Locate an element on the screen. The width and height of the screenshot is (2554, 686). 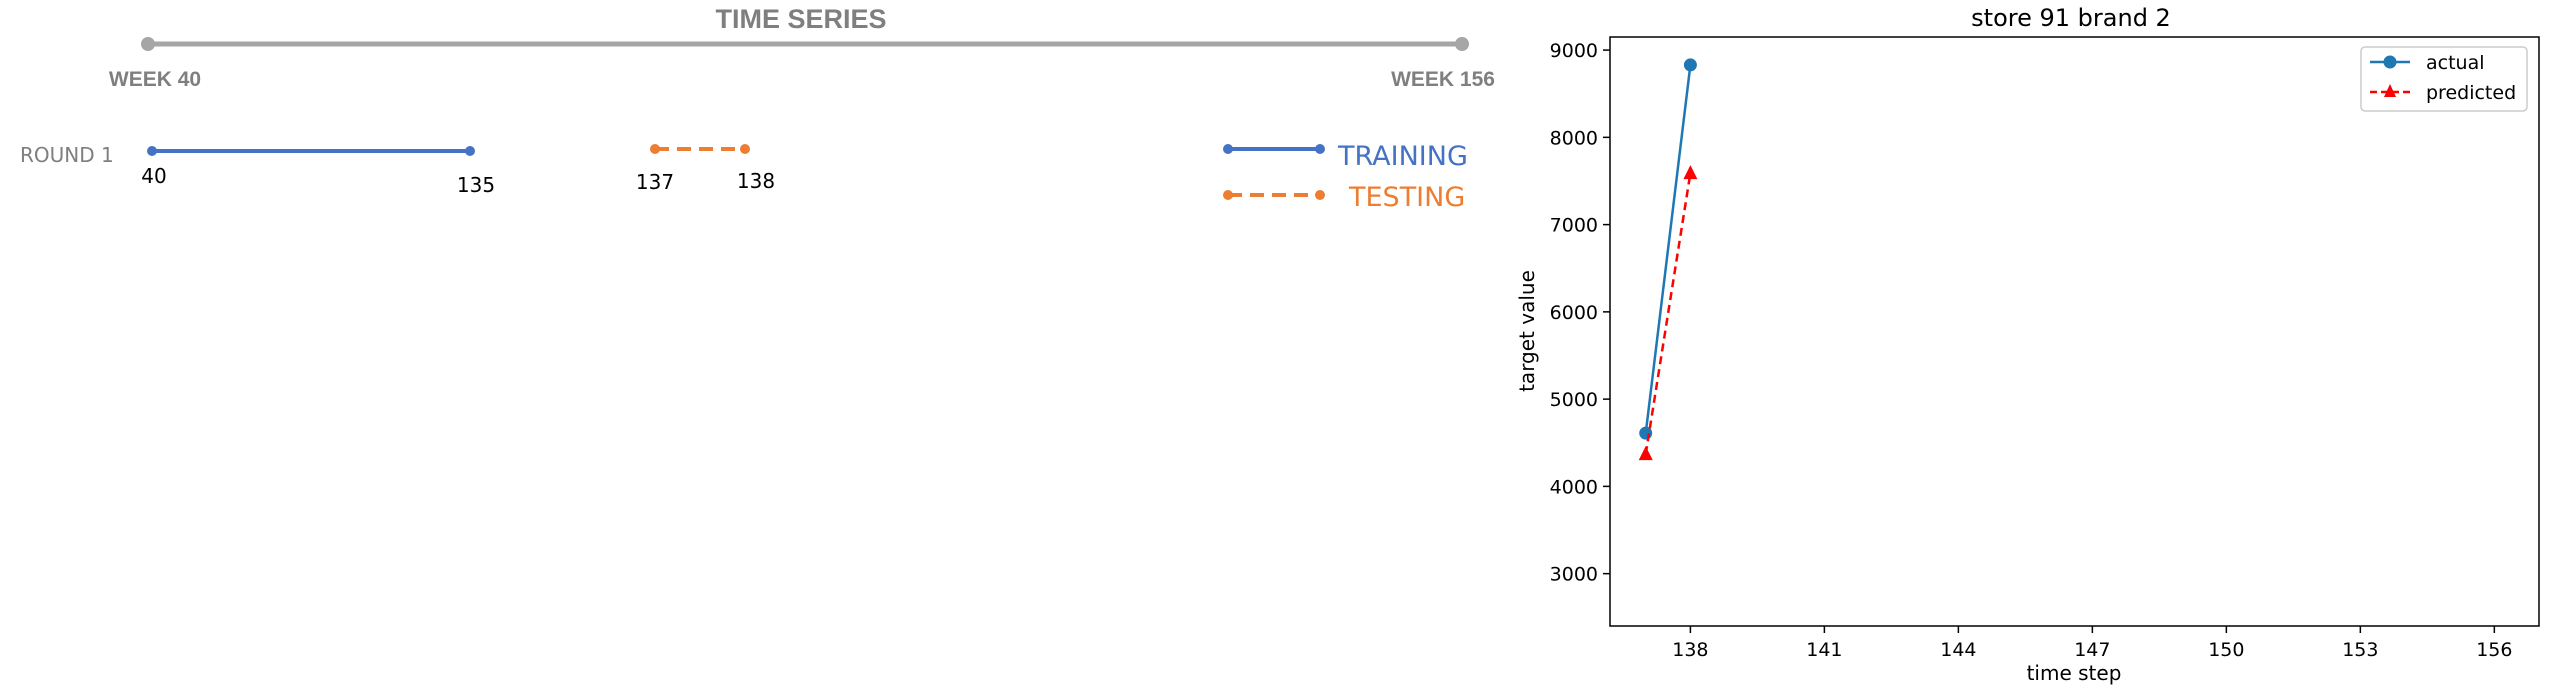
y-tick-label: 4000 is located at coordinates (1574, 487).